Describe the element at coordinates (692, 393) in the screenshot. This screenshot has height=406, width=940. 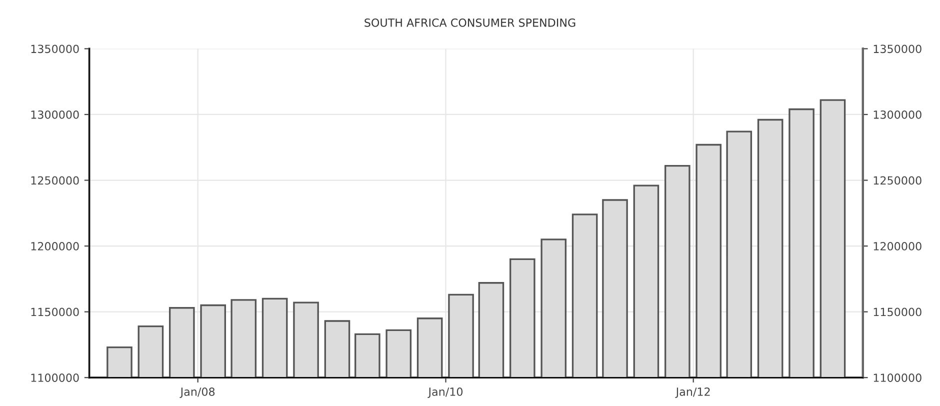
I see `x-tick-label: Jan/12` at that location.